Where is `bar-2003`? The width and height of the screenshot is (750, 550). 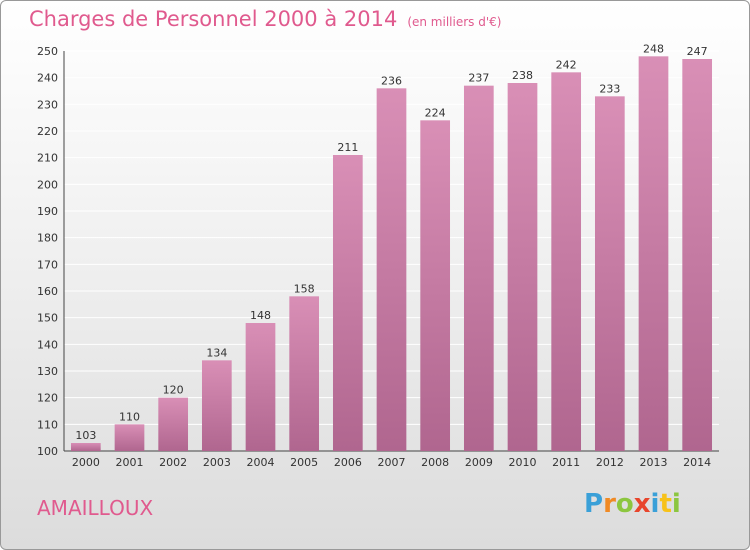
bar-2003 is located at coordinates (216, 405).